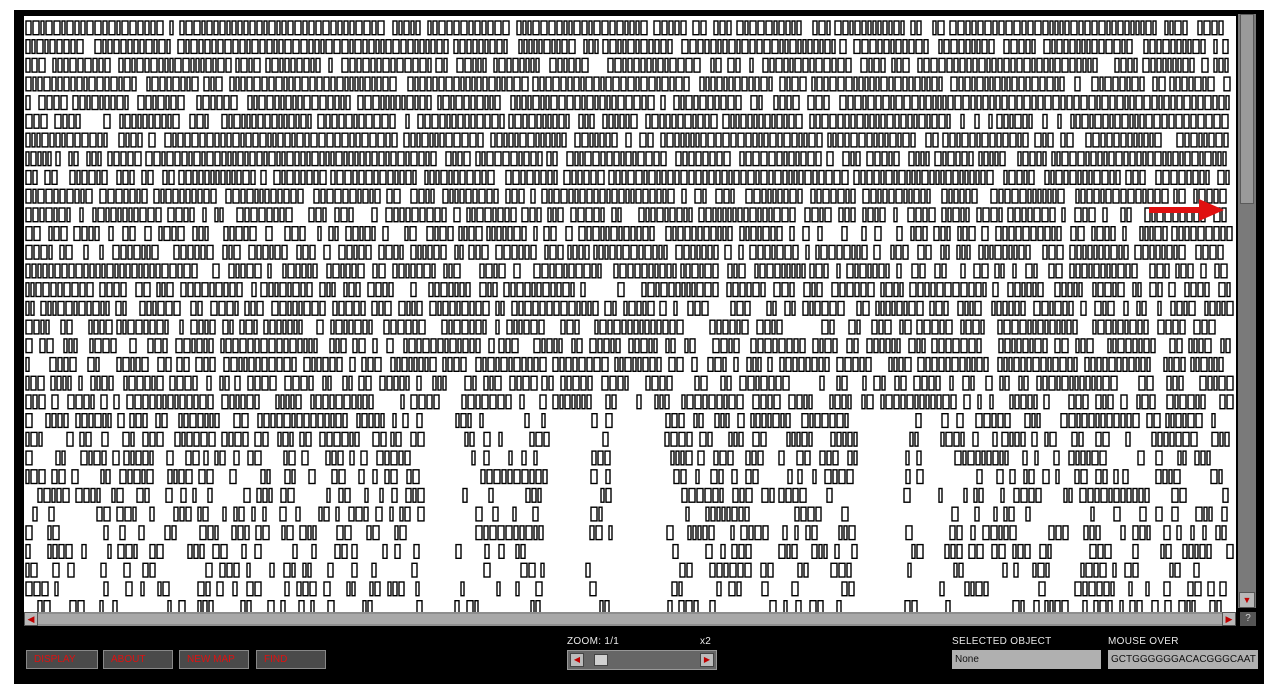 The image size is (1280, 689). What do you see at coordinates (1247, 109) in the screenshot?
I see `vertical-scroll-thumb` at bounding box center [1247, 109].